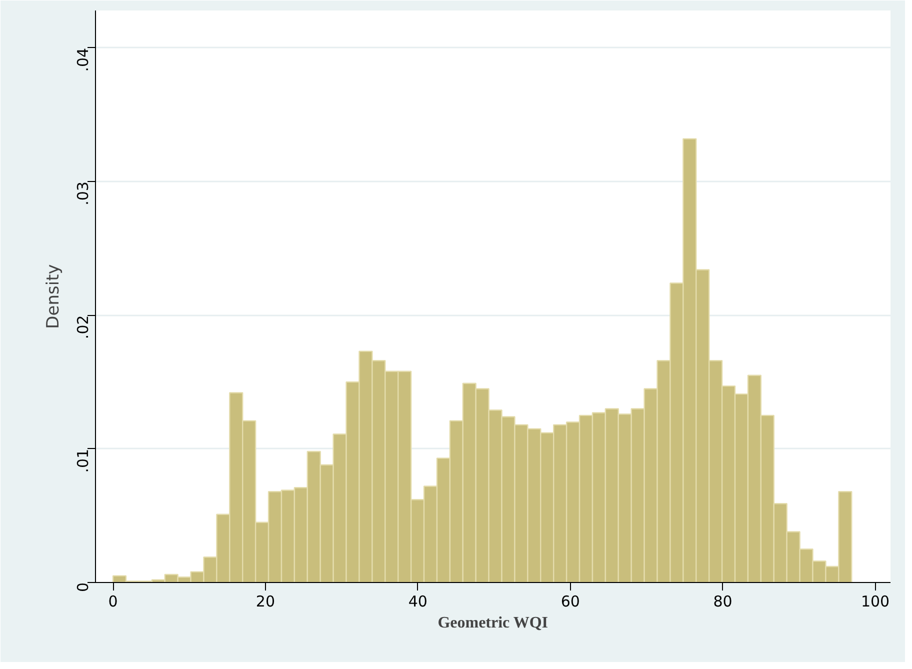  I want to click on x-tick-label: 60, so click(570, 601).